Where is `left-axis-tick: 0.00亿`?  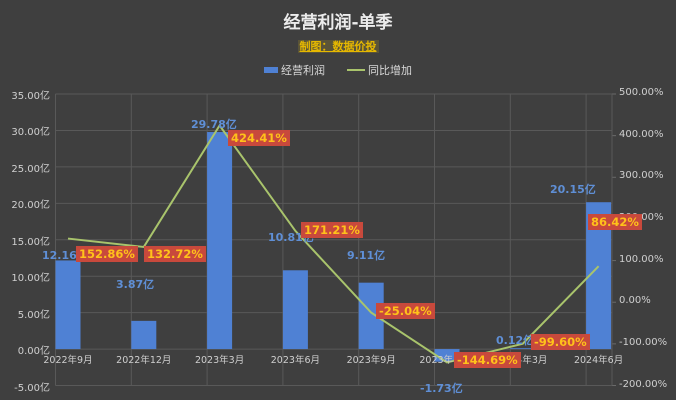
left-axis-tick: 0.00亿 is located at coordinates (33, 352).